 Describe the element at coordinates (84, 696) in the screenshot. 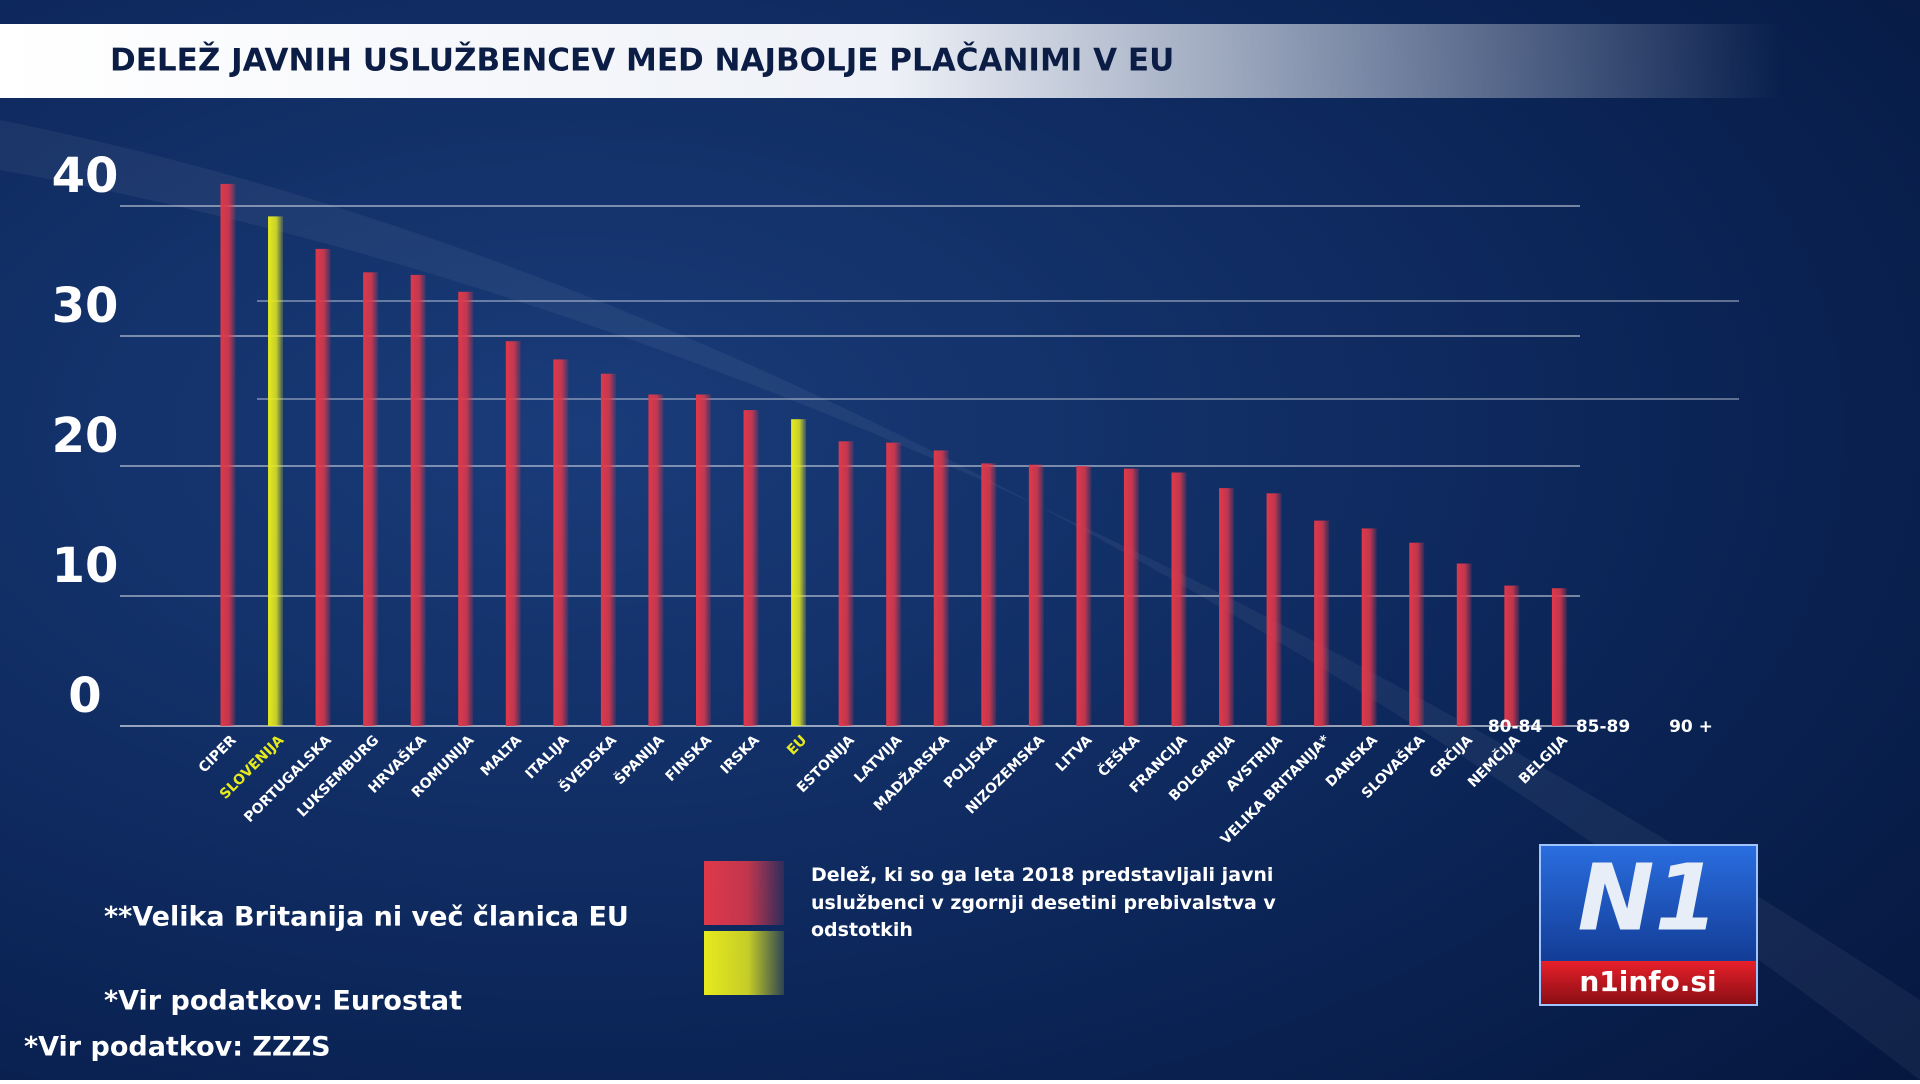

I see `y-tick-label: 0` at that location.